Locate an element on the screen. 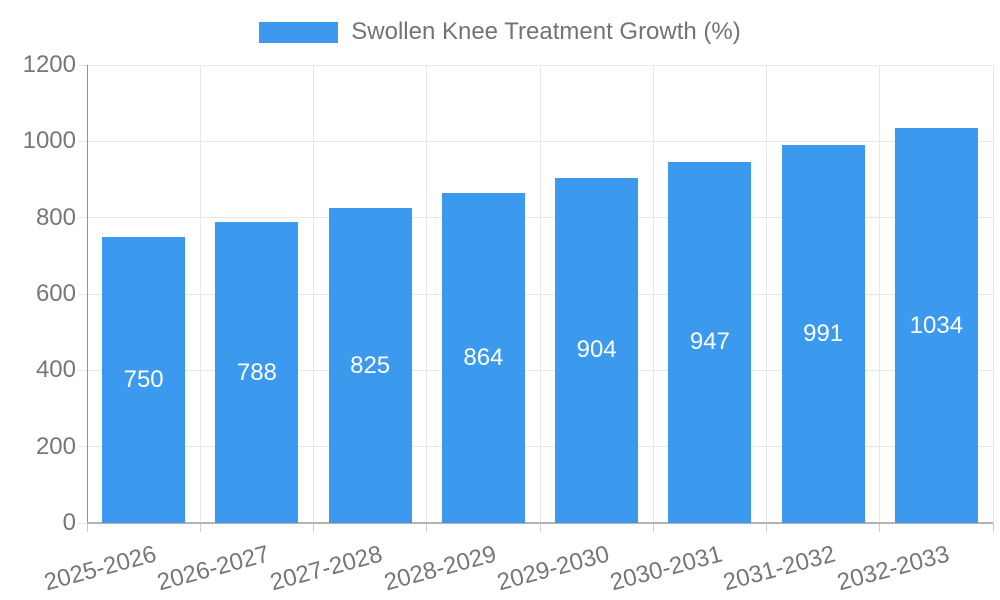  bar-value-label: 750 is located at coordinates (143, 379).